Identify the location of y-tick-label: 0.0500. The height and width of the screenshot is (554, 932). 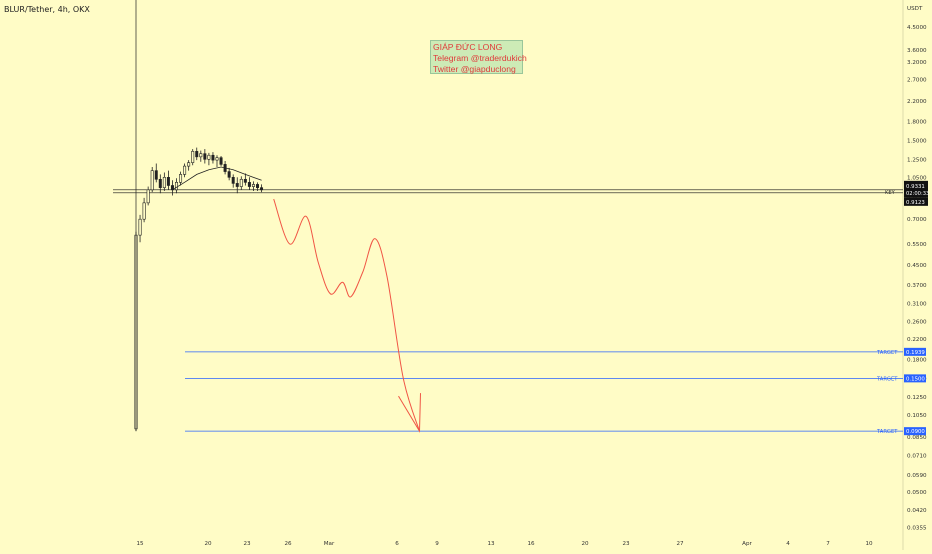
(917, 493).